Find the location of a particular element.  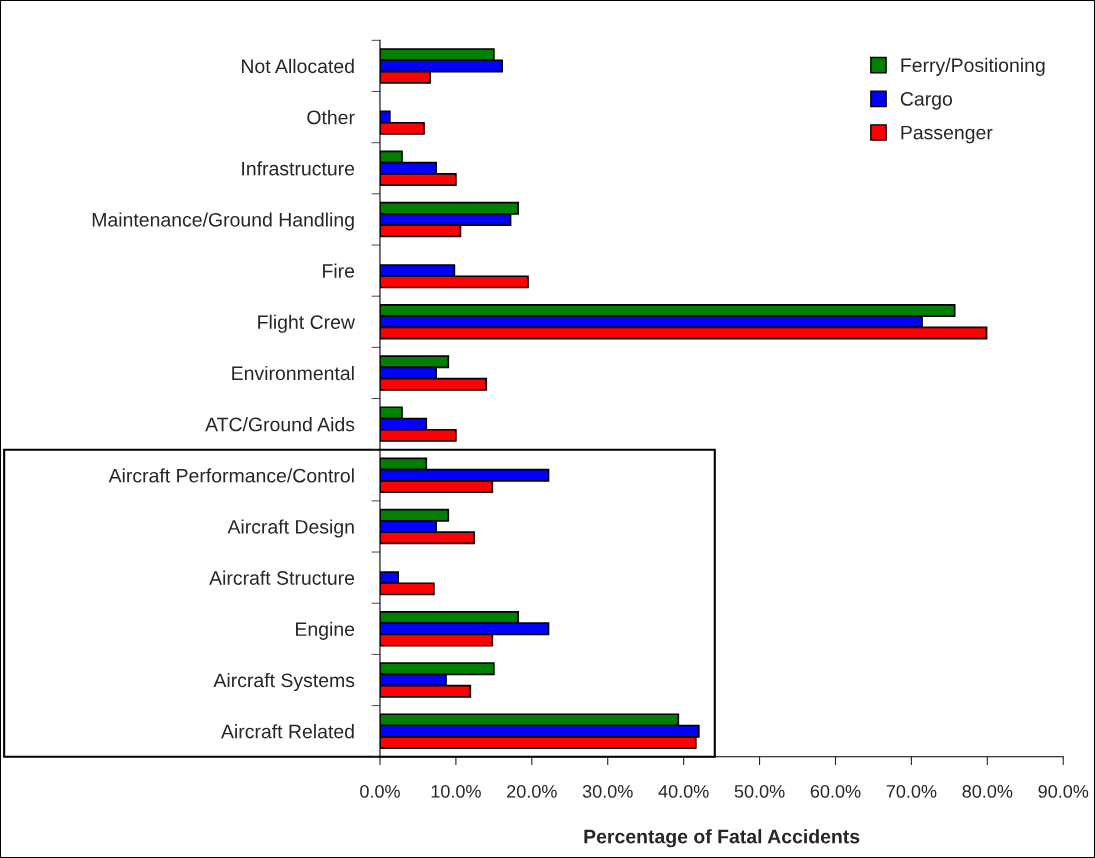

legend-label: Cargo is located at coordinates (926, 101).